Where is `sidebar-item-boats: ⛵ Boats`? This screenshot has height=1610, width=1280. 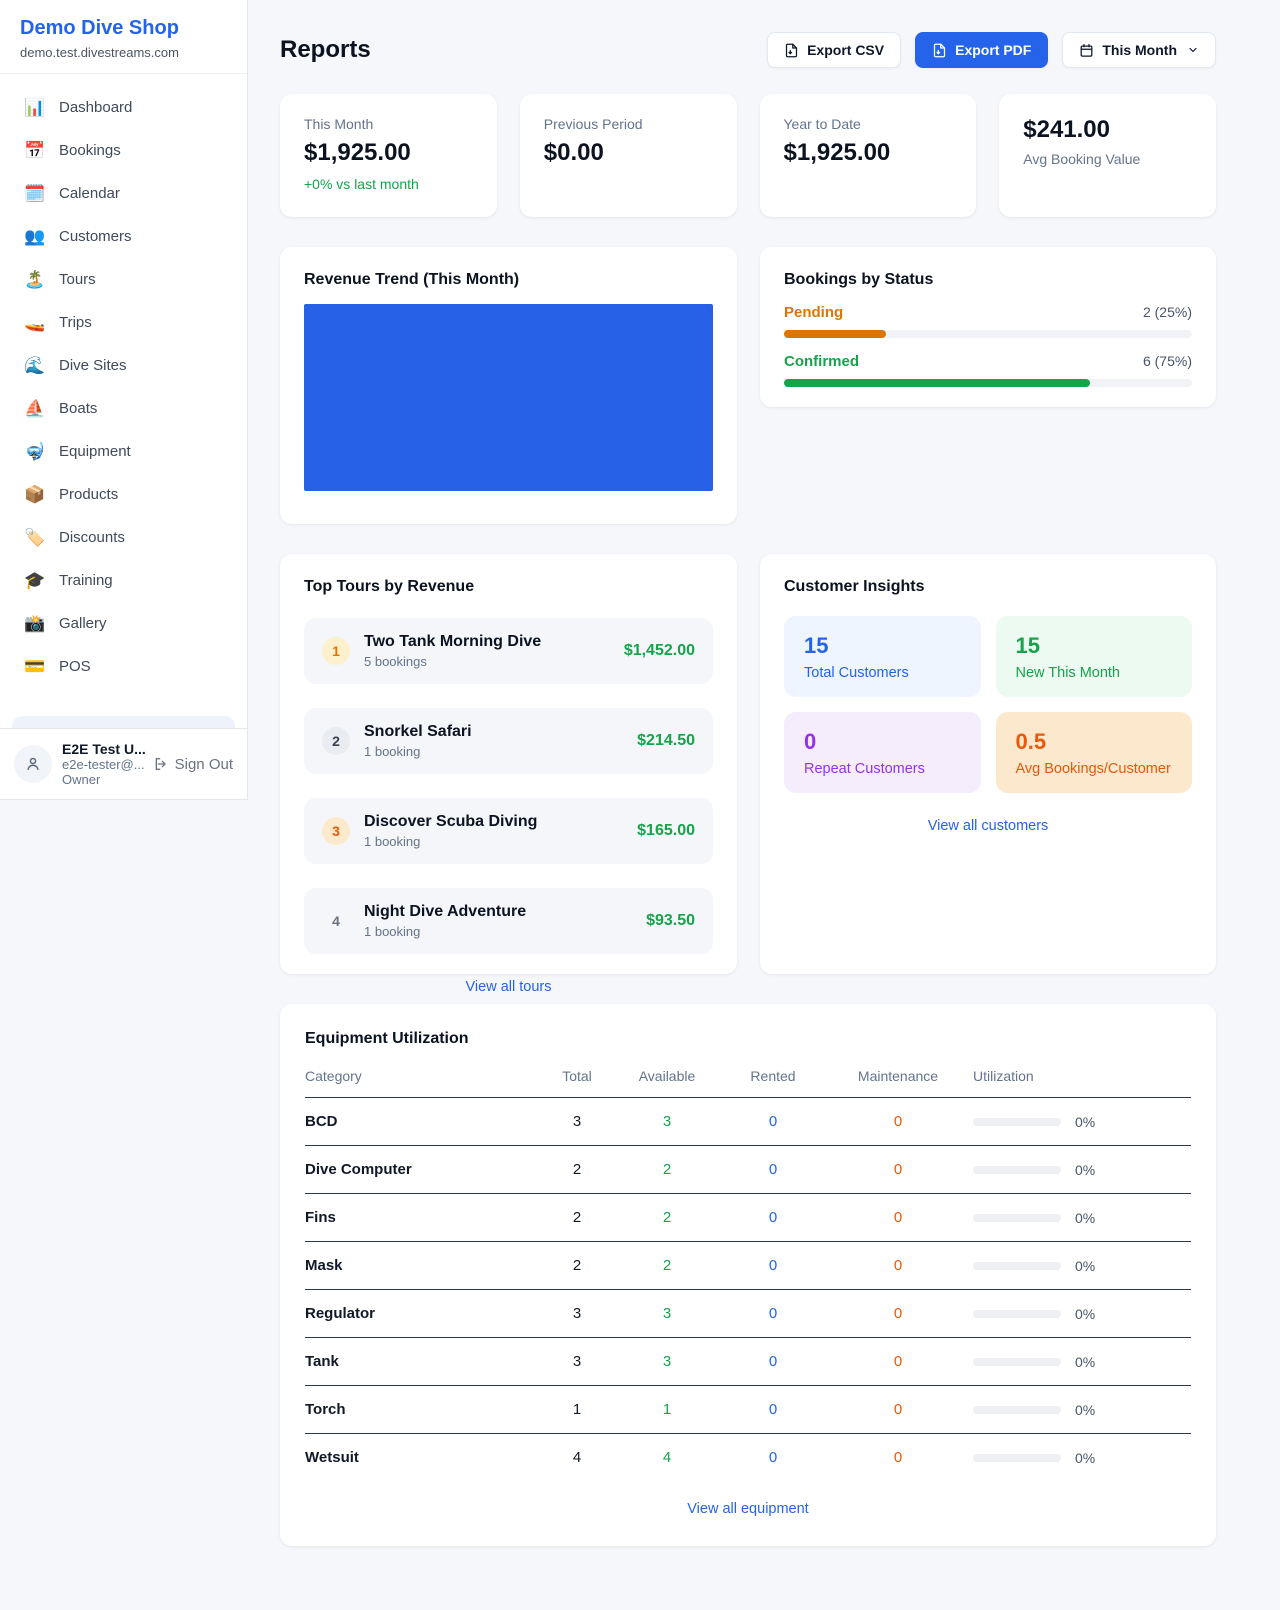 sidebar-item-boats: ⛵ Boats is located at coordinates (61, 408).